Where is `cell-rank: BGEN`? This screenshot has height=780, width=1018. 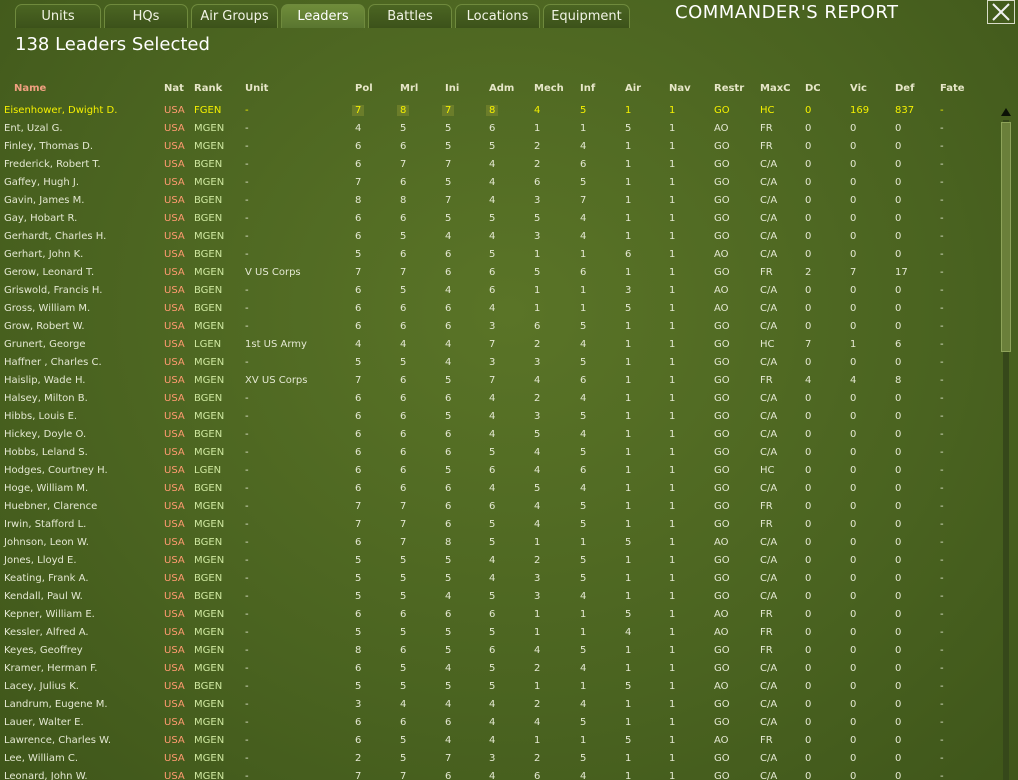
cell-rank: BGEN is located at coordinates (208, 434).